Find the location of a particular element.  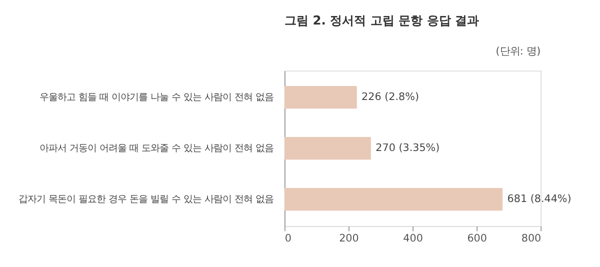

y-tick-label: 갑자기 목돈이 필요한 경우 돈을 빌릴 수 있는 사람이 전혀 없음 is located at coordinates (146, 200).